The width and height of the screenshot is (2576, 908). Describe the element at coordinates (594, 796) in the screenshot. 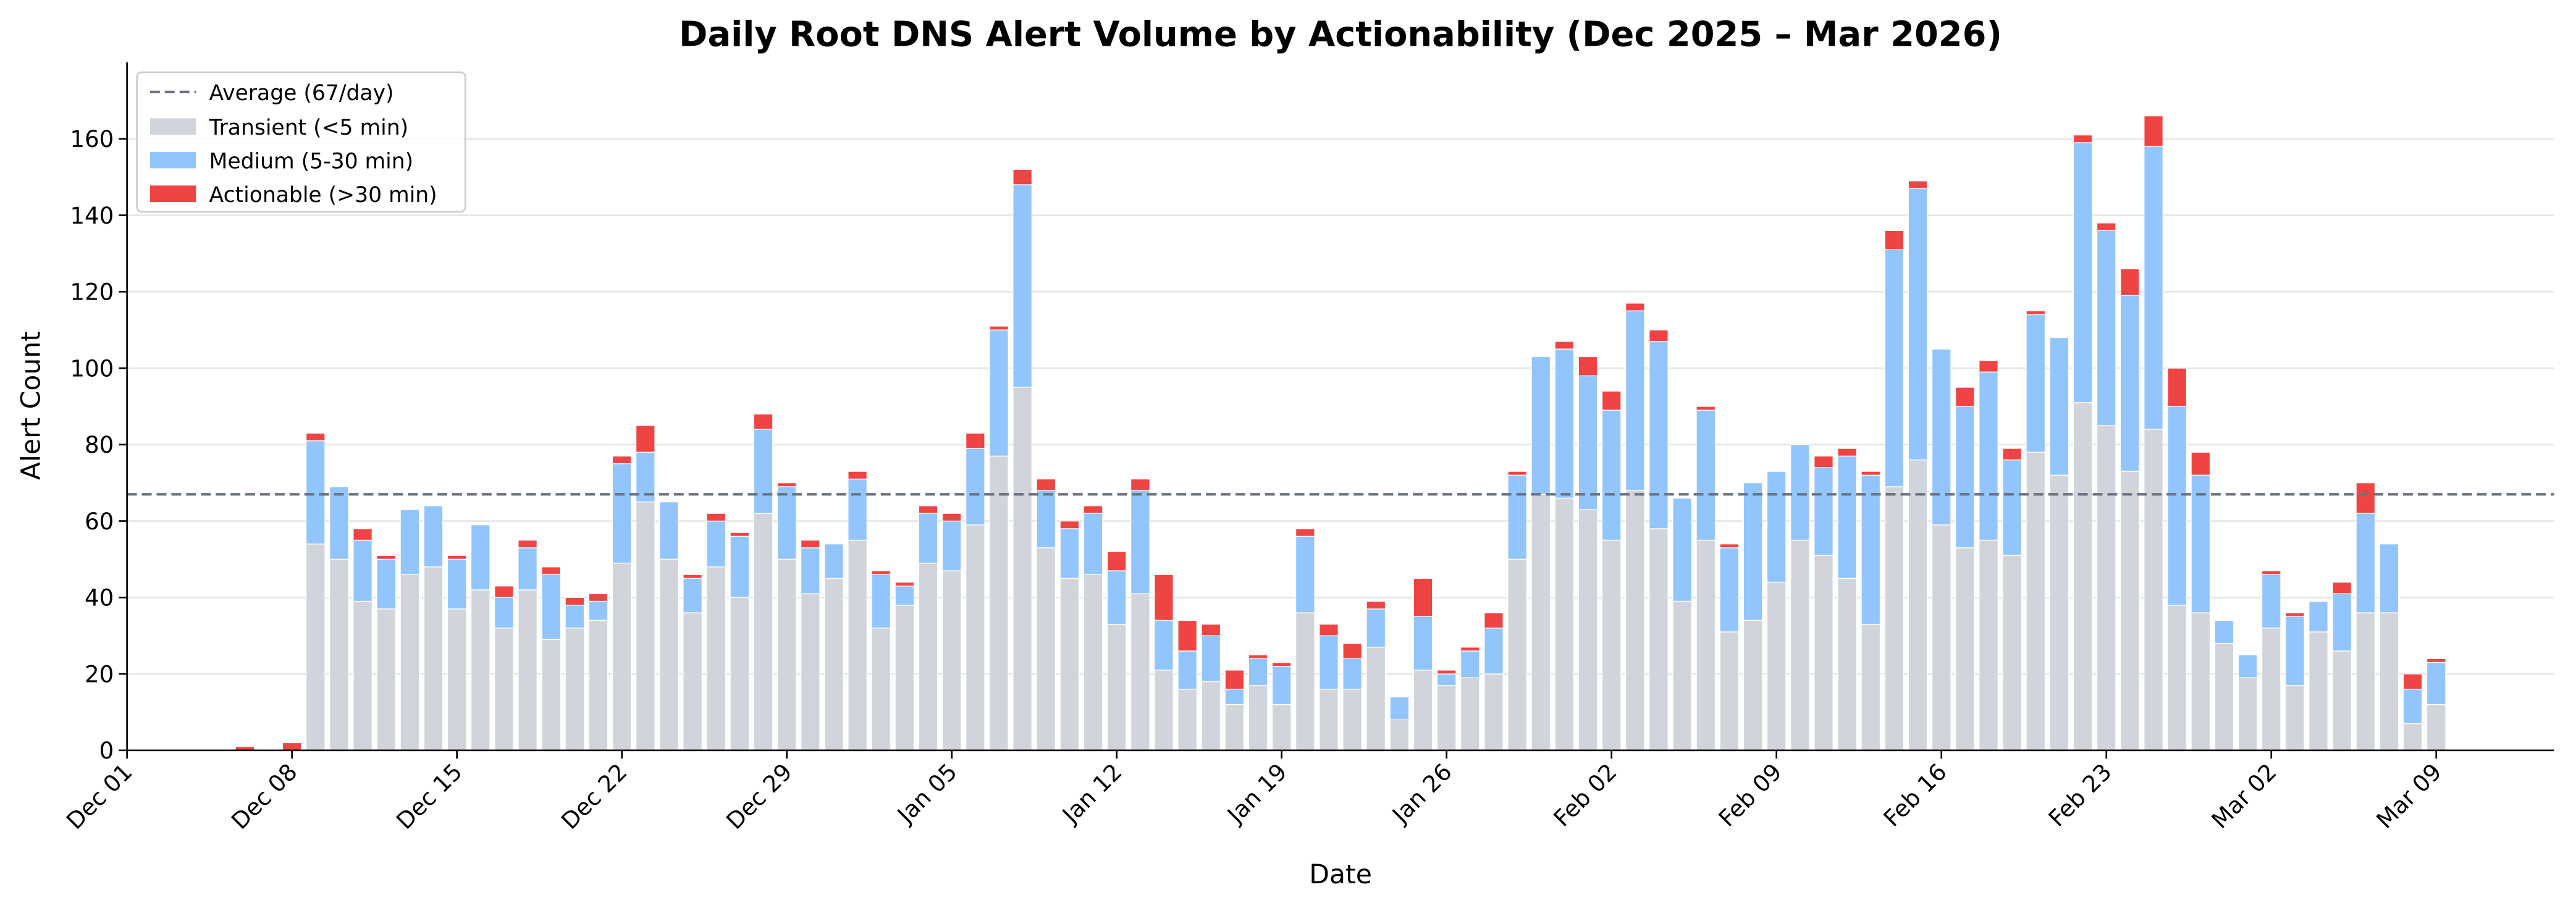

I see `x-tick-label: Dec 22` at that location.